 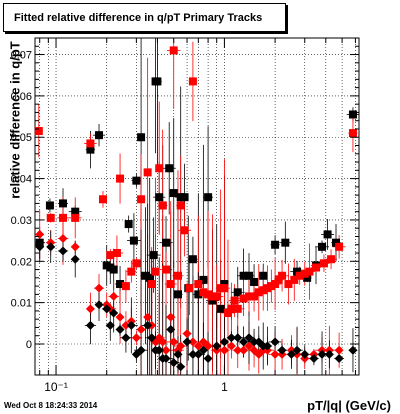 What do you see at coordinates (21, 97) in the screenshot?
I see `y-tick-label: 0.06` at bounding box center [21, 97].